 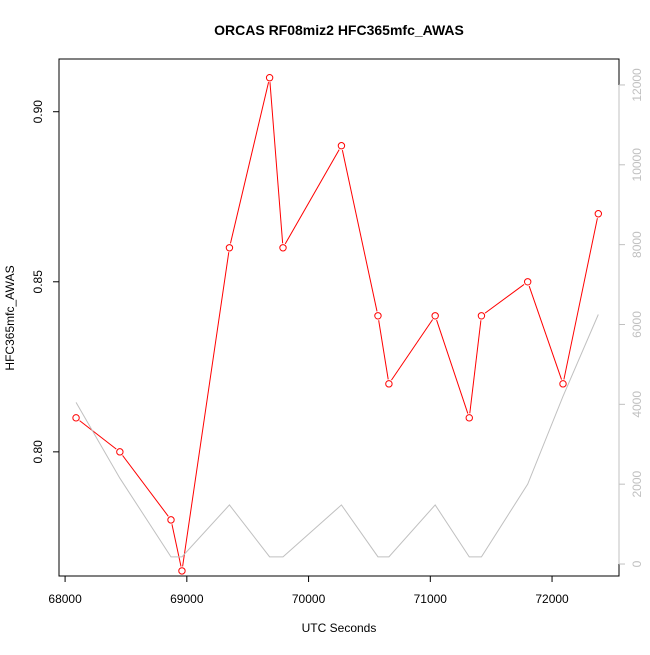 What do you see at coordinates (552, 599) in the screenshot?
I see `x-tick-label: 72000` at bounding box center [552, 599].